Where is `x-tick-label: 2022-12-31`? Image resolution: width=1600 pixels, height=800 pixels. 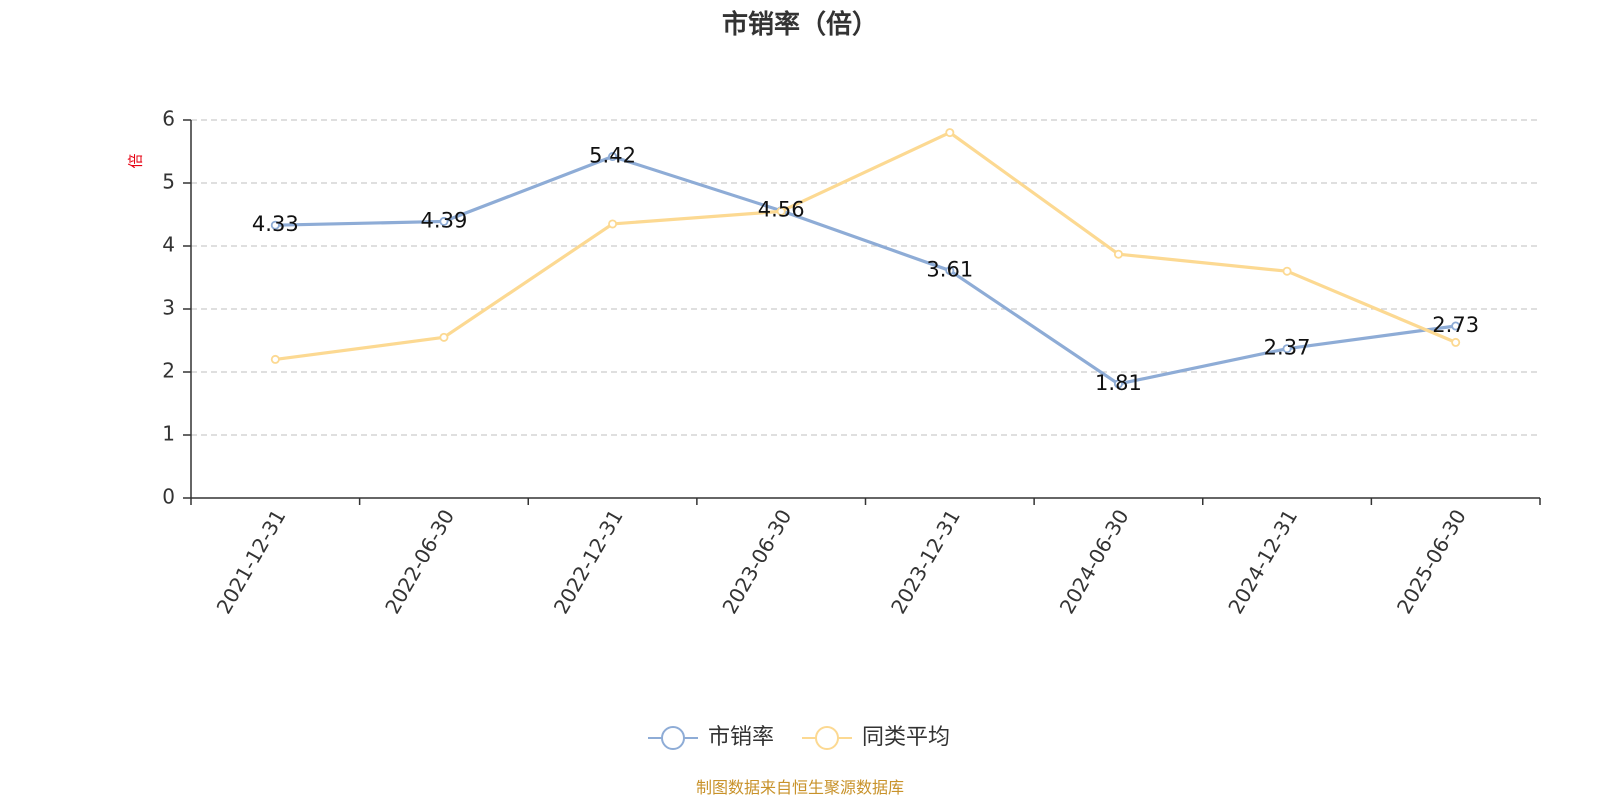 x-tick-label: 2022-12-31 is located at coordinates (588, 561).